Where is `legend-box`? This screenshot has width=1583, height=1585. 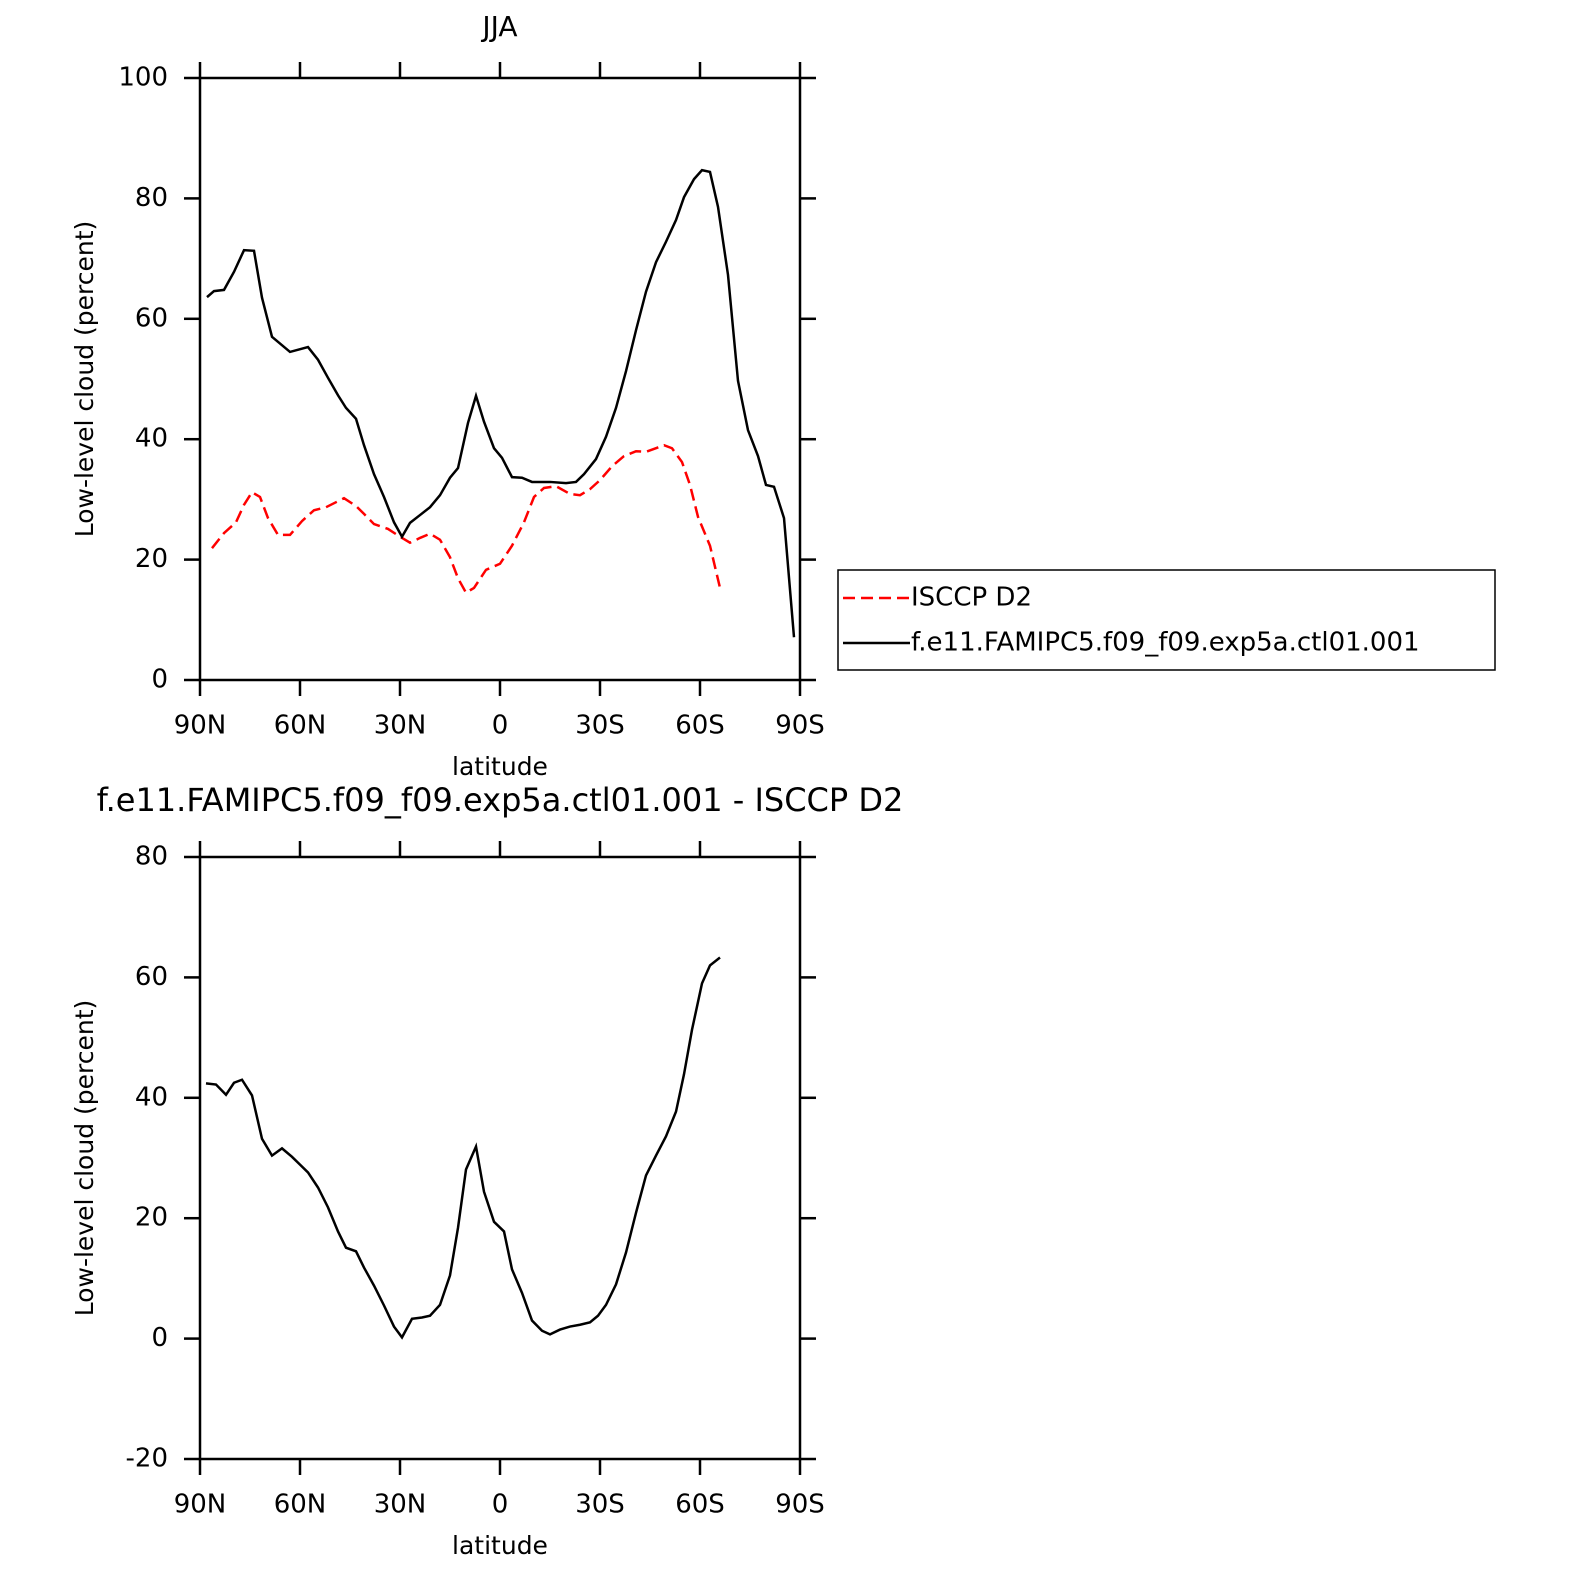 legend-box is located at coordinates (1166, 620).